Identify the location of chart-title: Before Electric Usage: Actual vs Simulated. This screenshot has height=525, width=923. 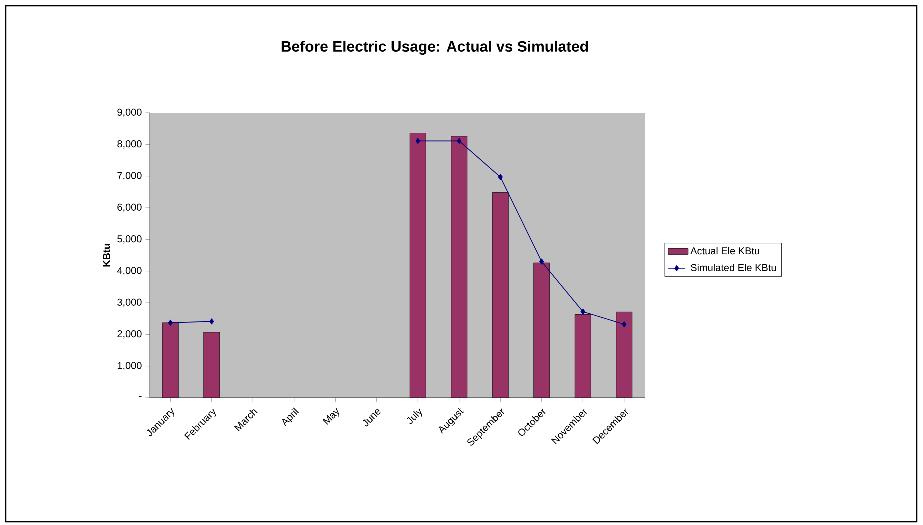
(435, 48).